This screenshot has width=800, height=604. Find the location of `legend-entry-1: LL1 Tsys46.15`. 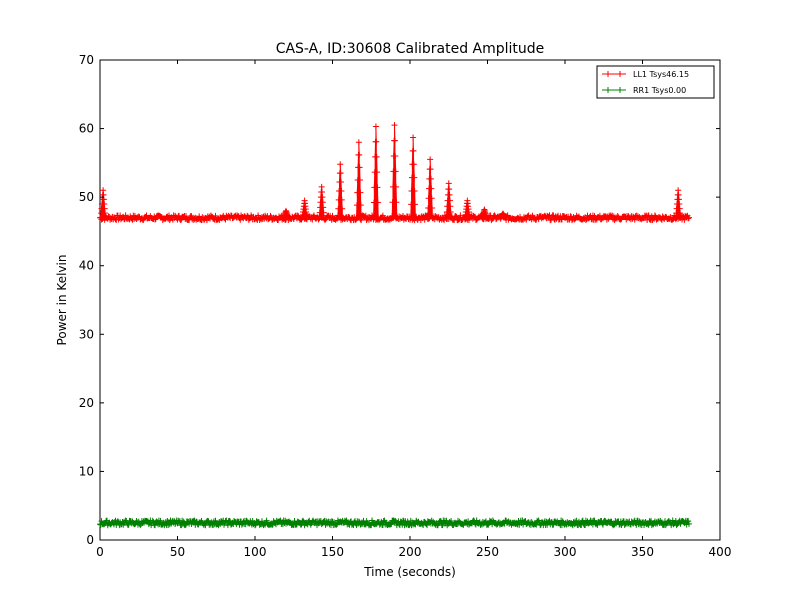

legend-entry-1: LL1 Tsys46.15 is located at coordinates (645, 74).